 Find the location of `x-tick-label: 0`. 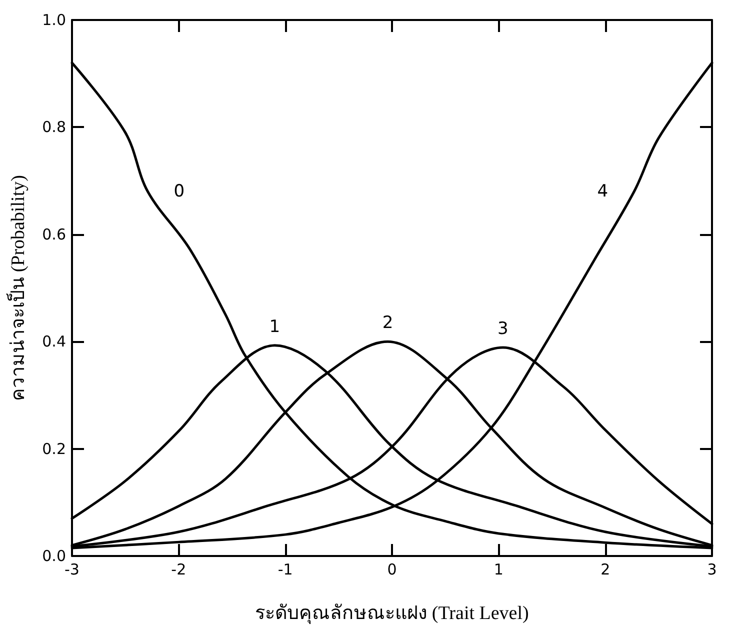

x-tick-label: 0 is located at coordinates (392, 569).